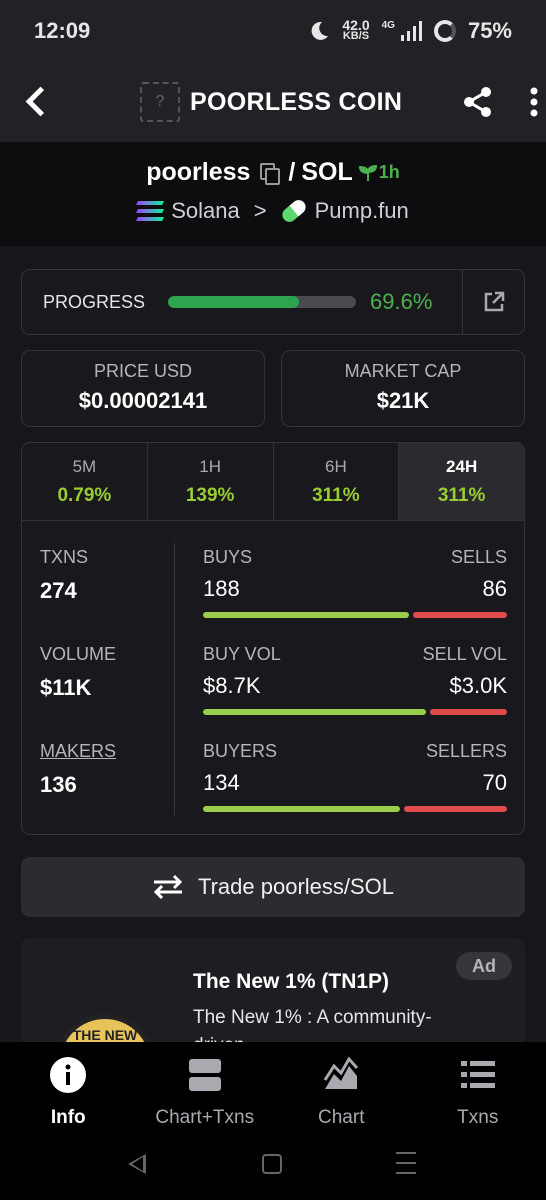 The width and height of the screenshot is (546, 1200). I want to click on pair-chain-row: Solana > Pump.fun, so click(273, 211).